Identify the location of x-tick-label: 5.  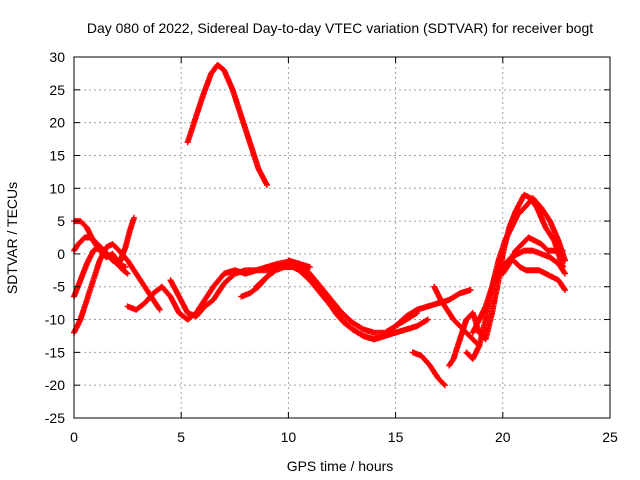
(181, 437).